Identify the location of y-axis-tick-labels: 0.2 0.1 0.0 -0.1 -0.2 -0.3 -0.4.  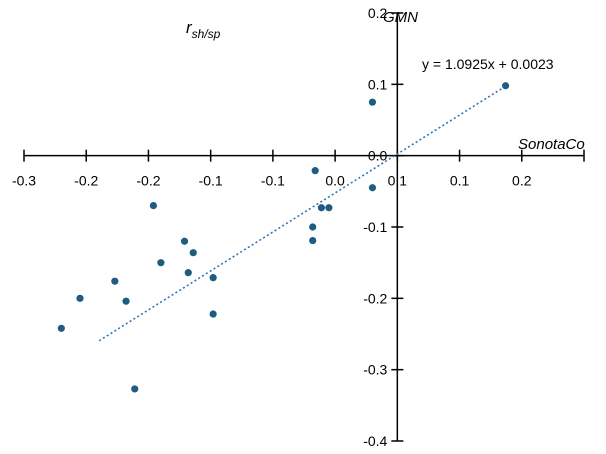
(375, 227).